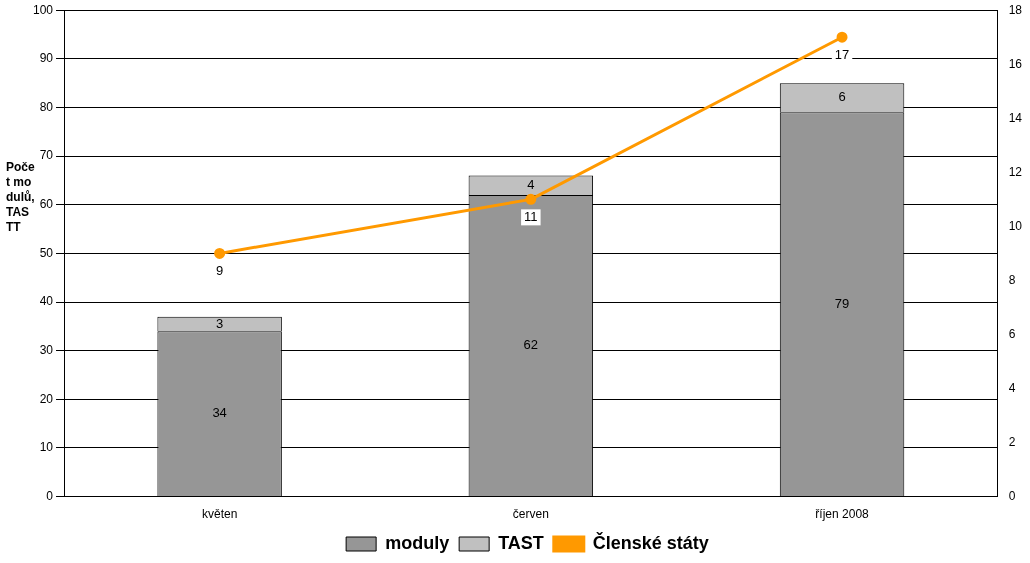 This screenshot has width=1030, height=563. Describe the element at coordinates (1012, 333) in the screenshot. I see `y2-tick-label: 6` at that location.